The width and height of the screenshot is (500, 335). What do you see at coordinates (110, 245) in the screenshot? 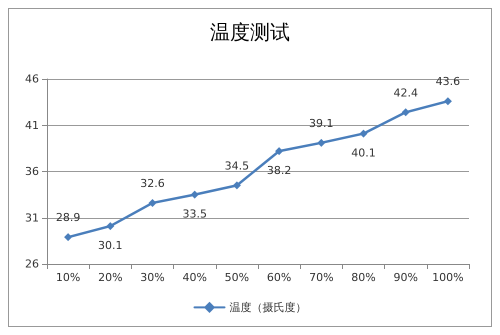
I see `data-label: 30.1` at bounding box center [110, 245].